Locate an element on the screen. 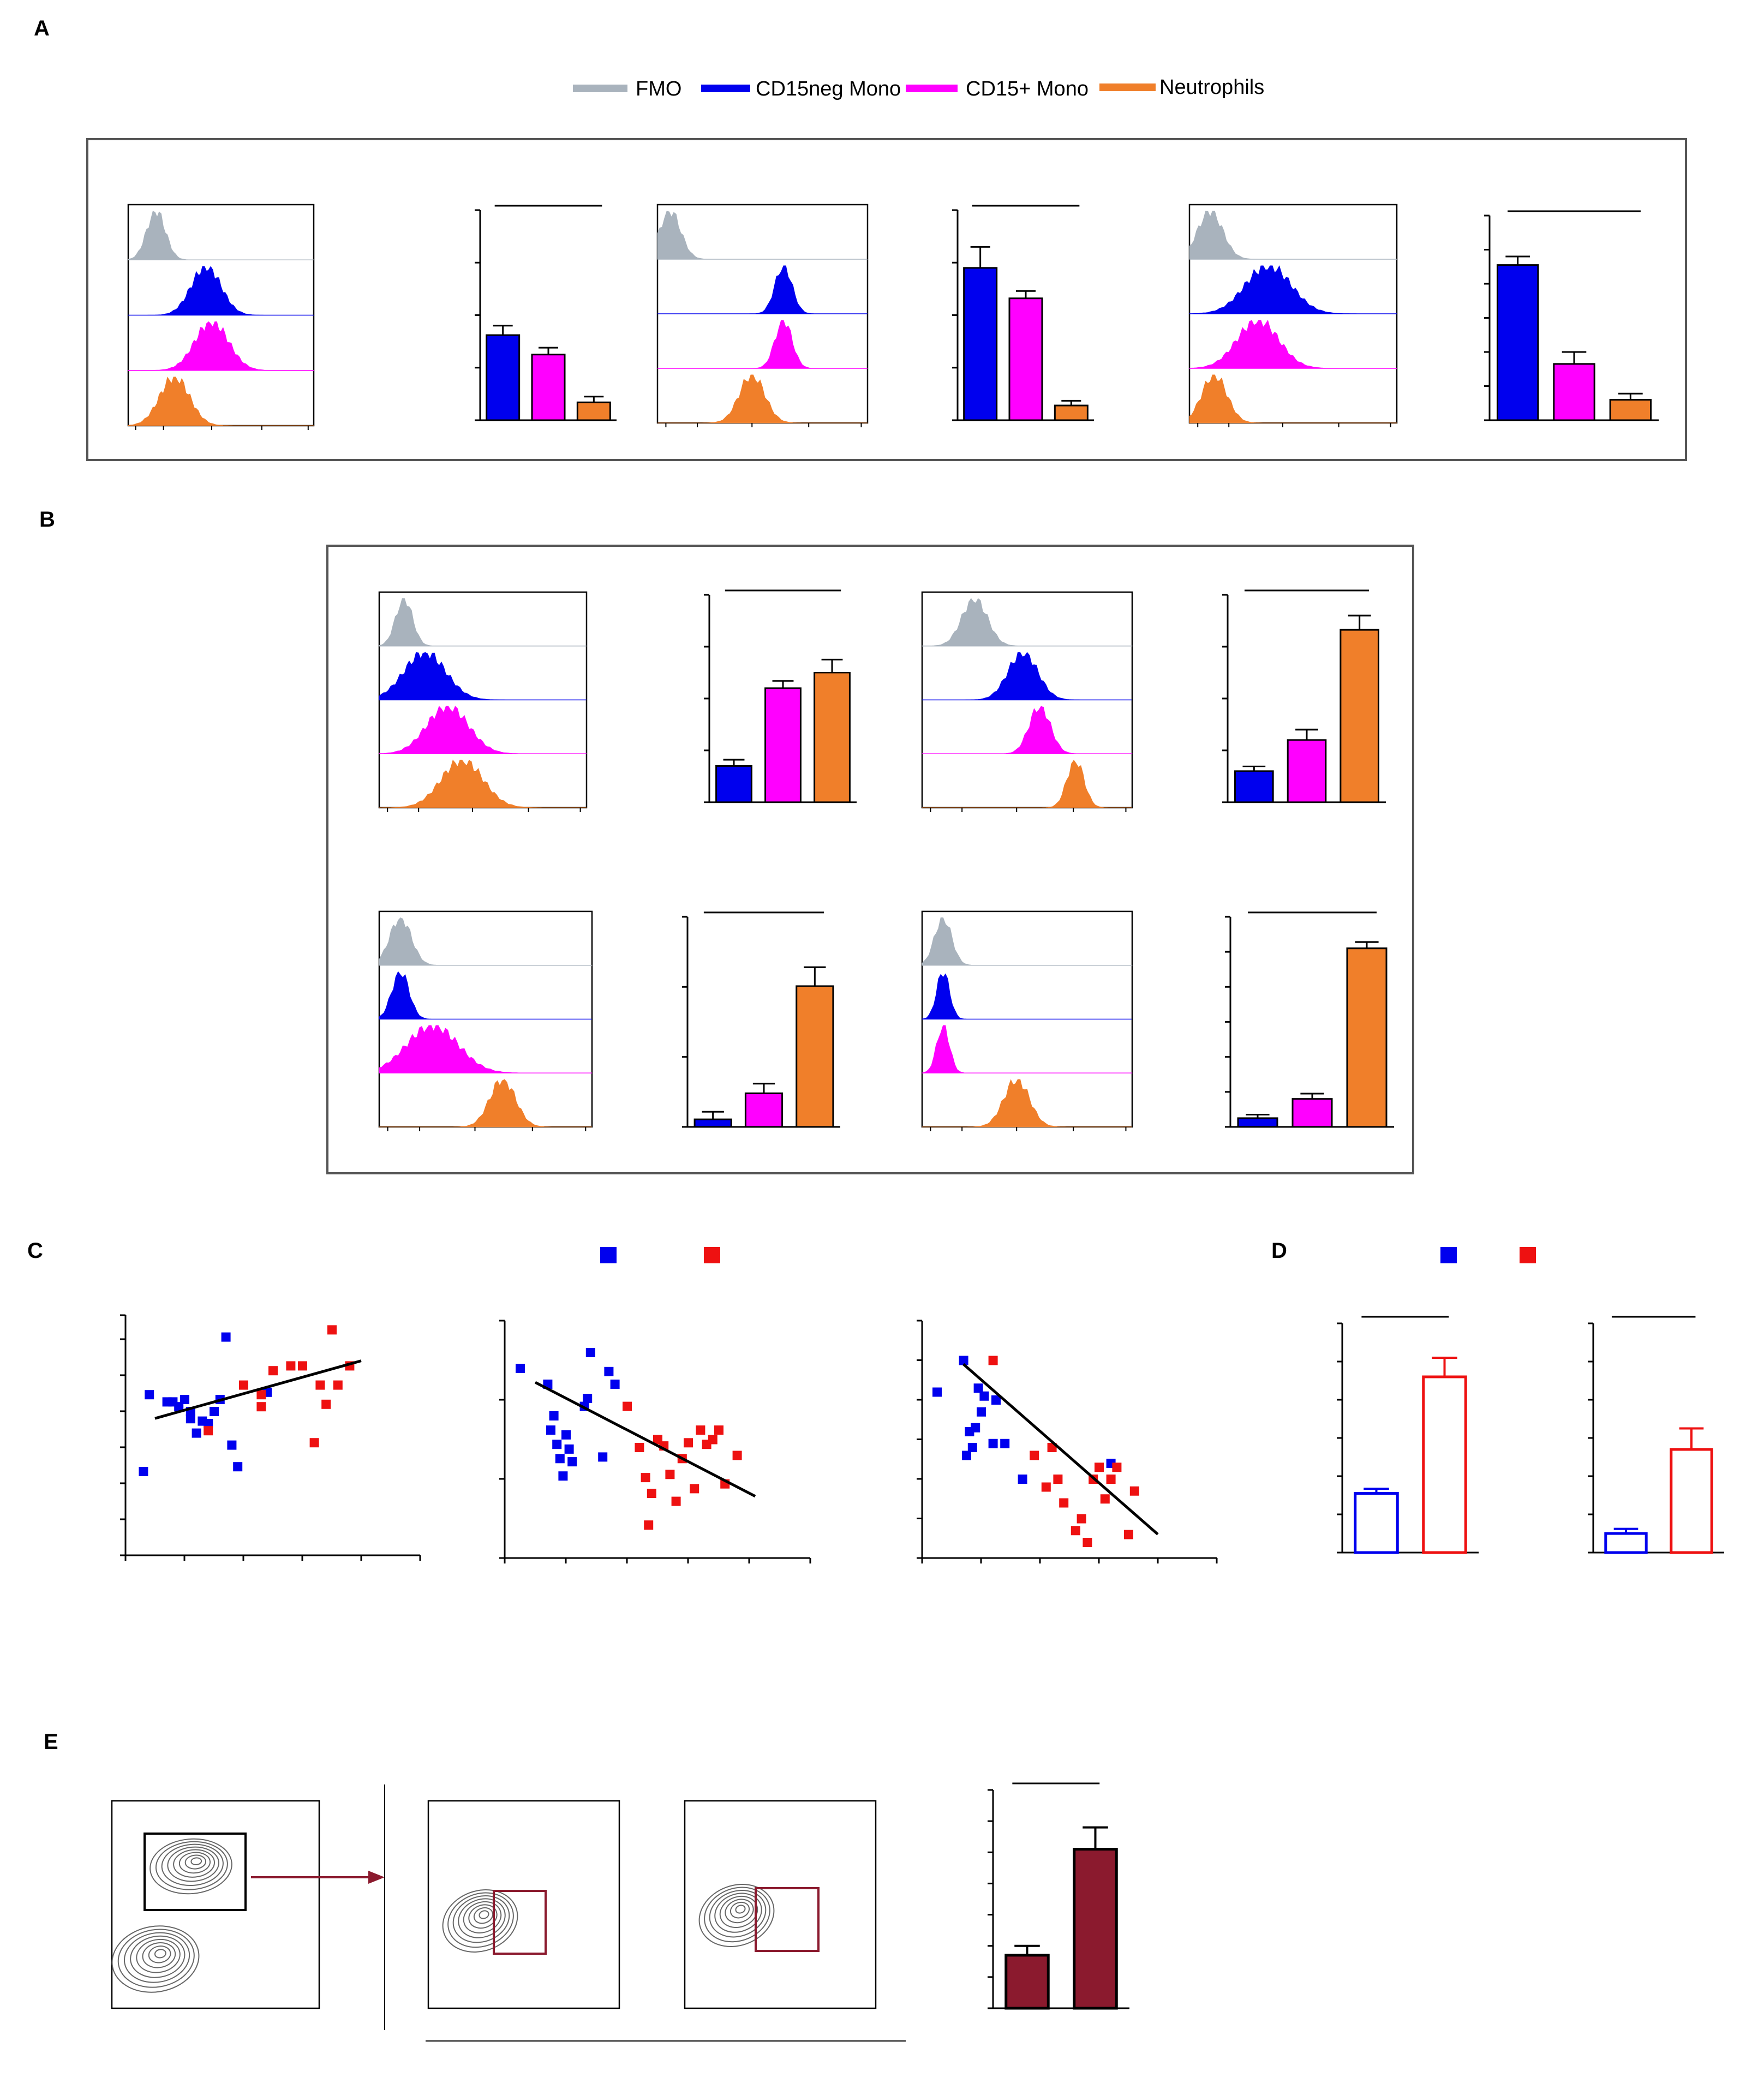 Image resolution: width=1764 pixels, height=2089 pixels. panel-a-frame is located at coordinates (886, 299).